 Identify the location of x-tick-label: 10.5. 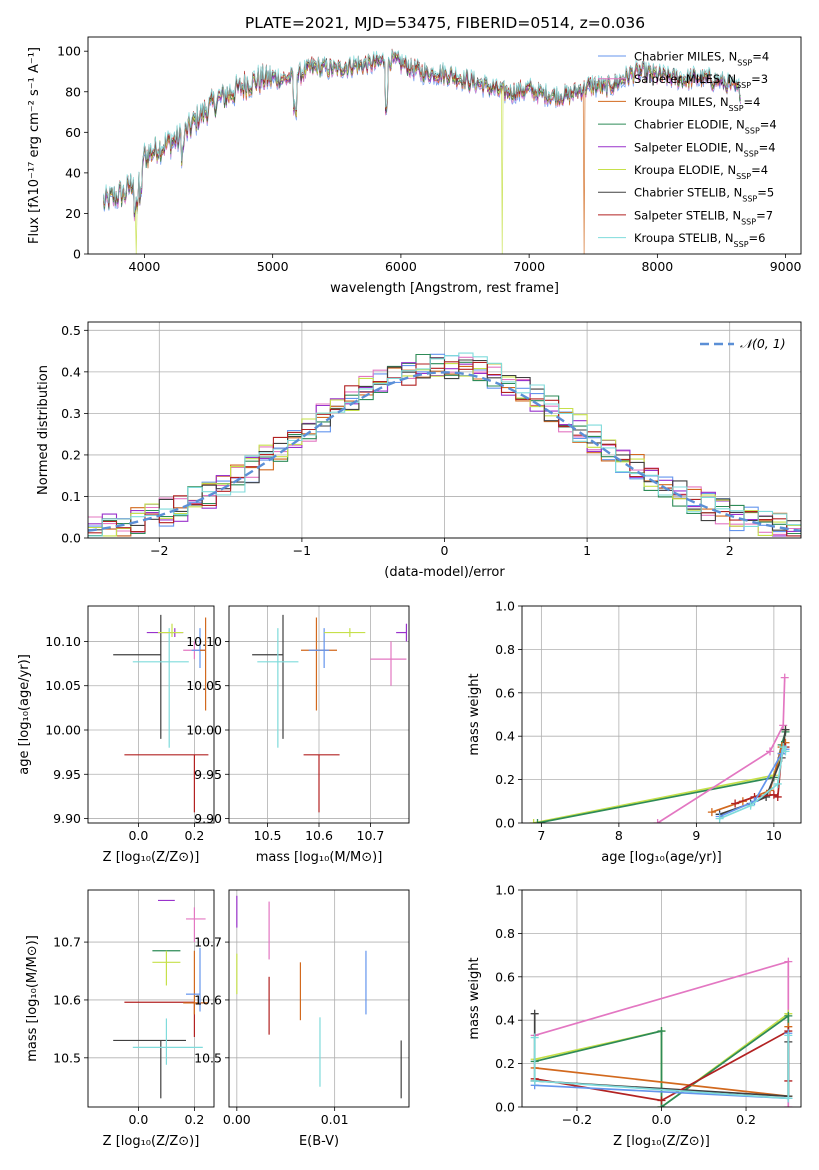
(268, 835).